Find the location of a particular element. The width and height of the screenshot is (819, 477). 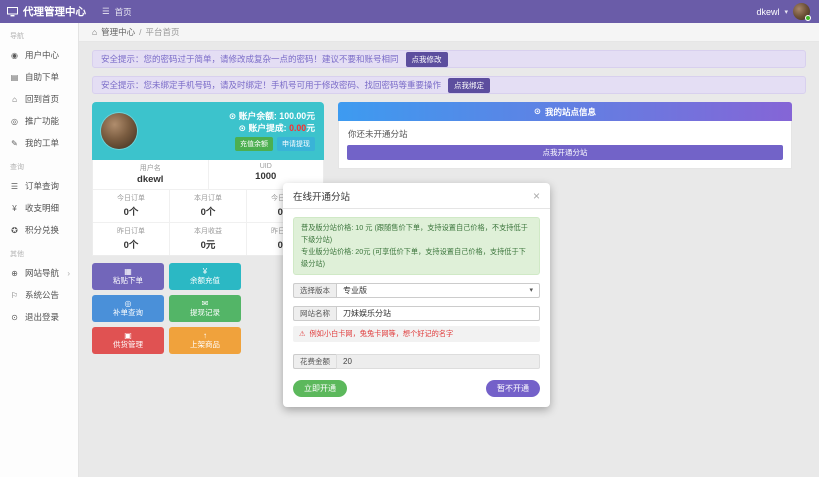

sidebar-toggle: ☰ 首页 is located at coordinates (117, 12).